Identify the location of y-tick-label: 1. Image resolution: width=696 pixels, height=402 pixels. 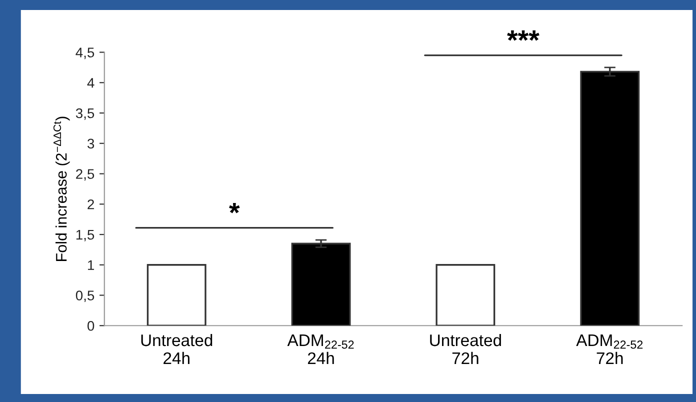
(91, 265).